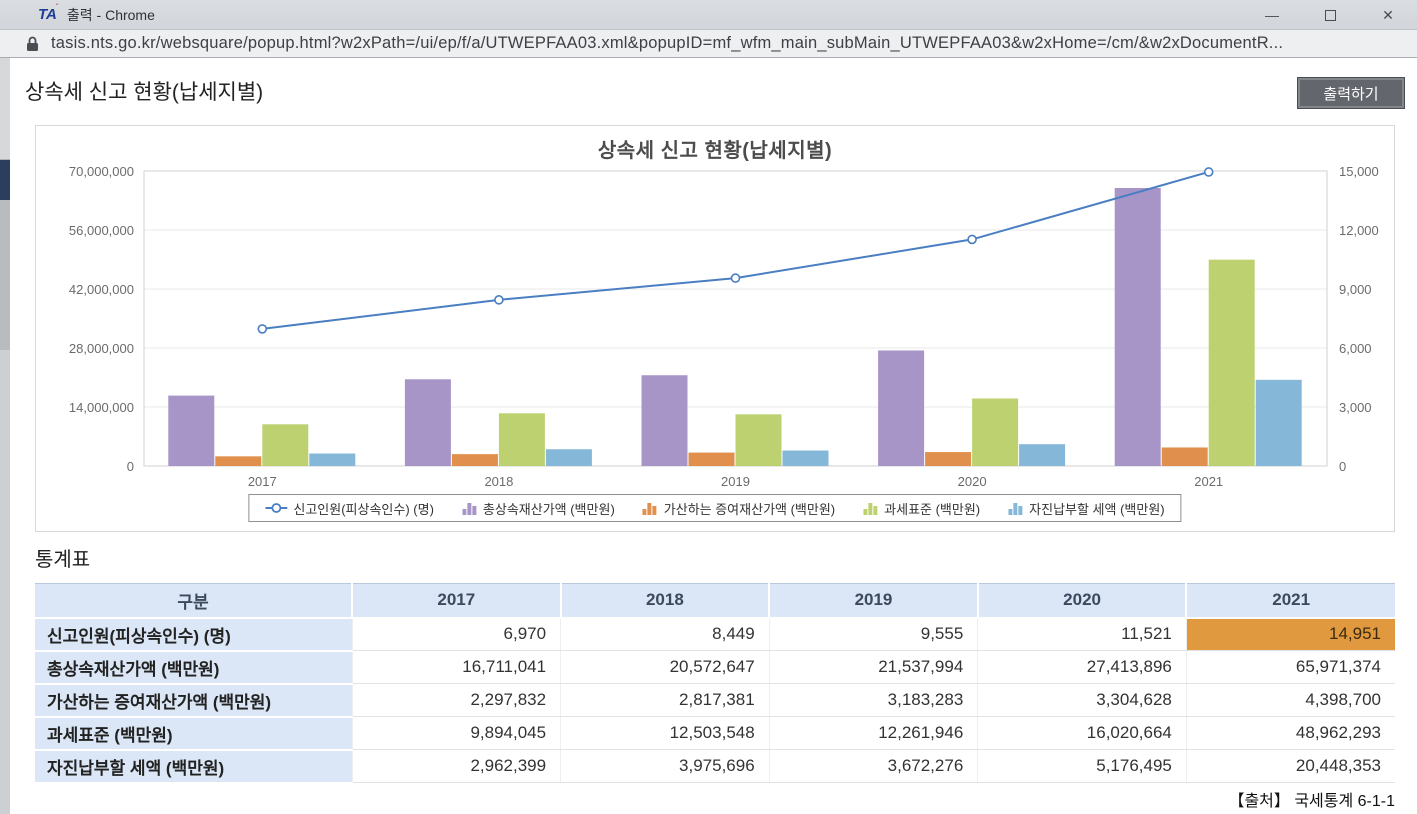 This screenshot has height=814, width=1417. I want to click on left-axis-tick: 14,000,000, so click(101, 407).